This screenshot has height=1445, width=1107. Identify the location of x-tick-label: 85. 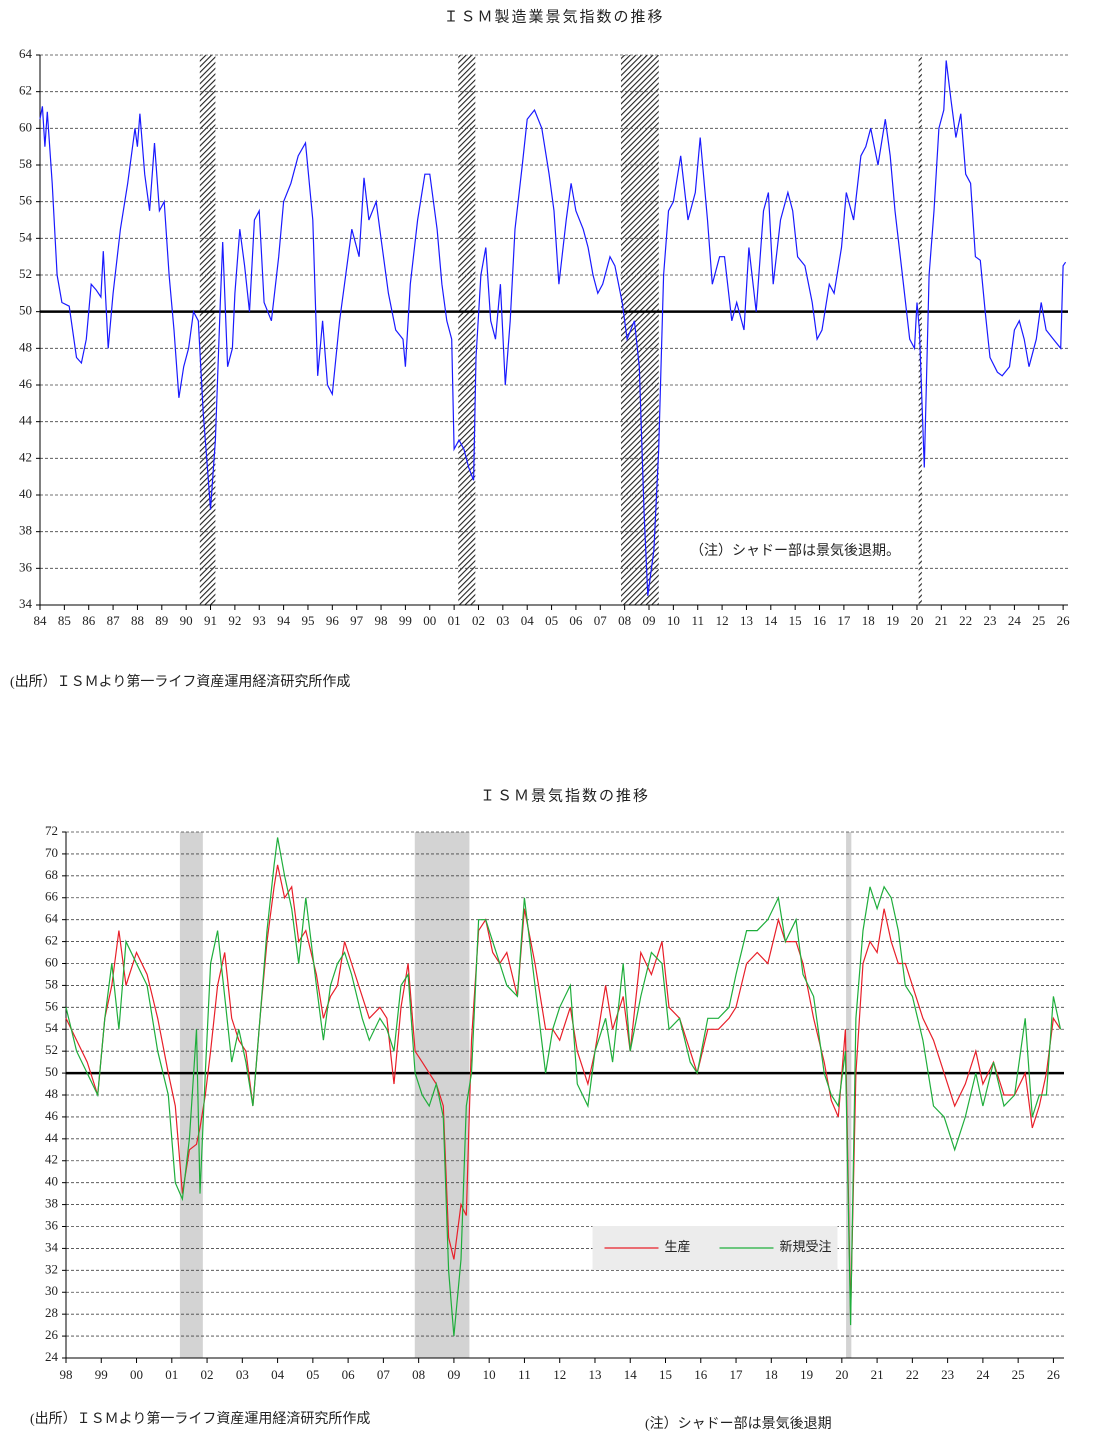
(64, 620).